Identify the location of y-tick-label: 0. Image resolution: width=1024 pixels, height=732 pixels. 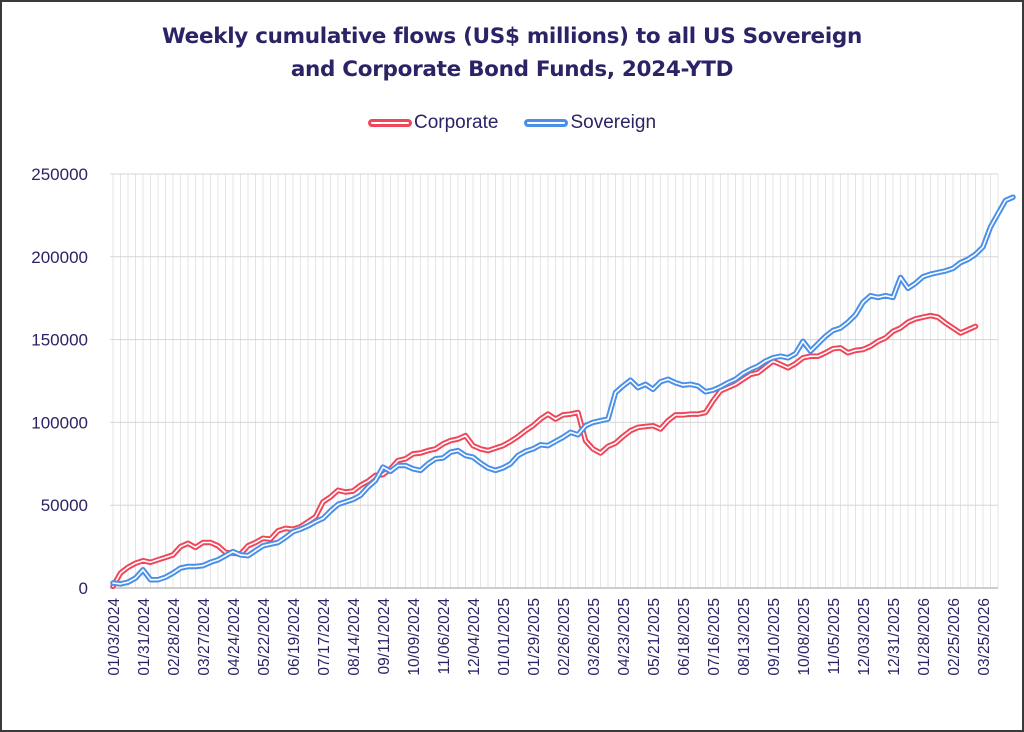
(83, 588).